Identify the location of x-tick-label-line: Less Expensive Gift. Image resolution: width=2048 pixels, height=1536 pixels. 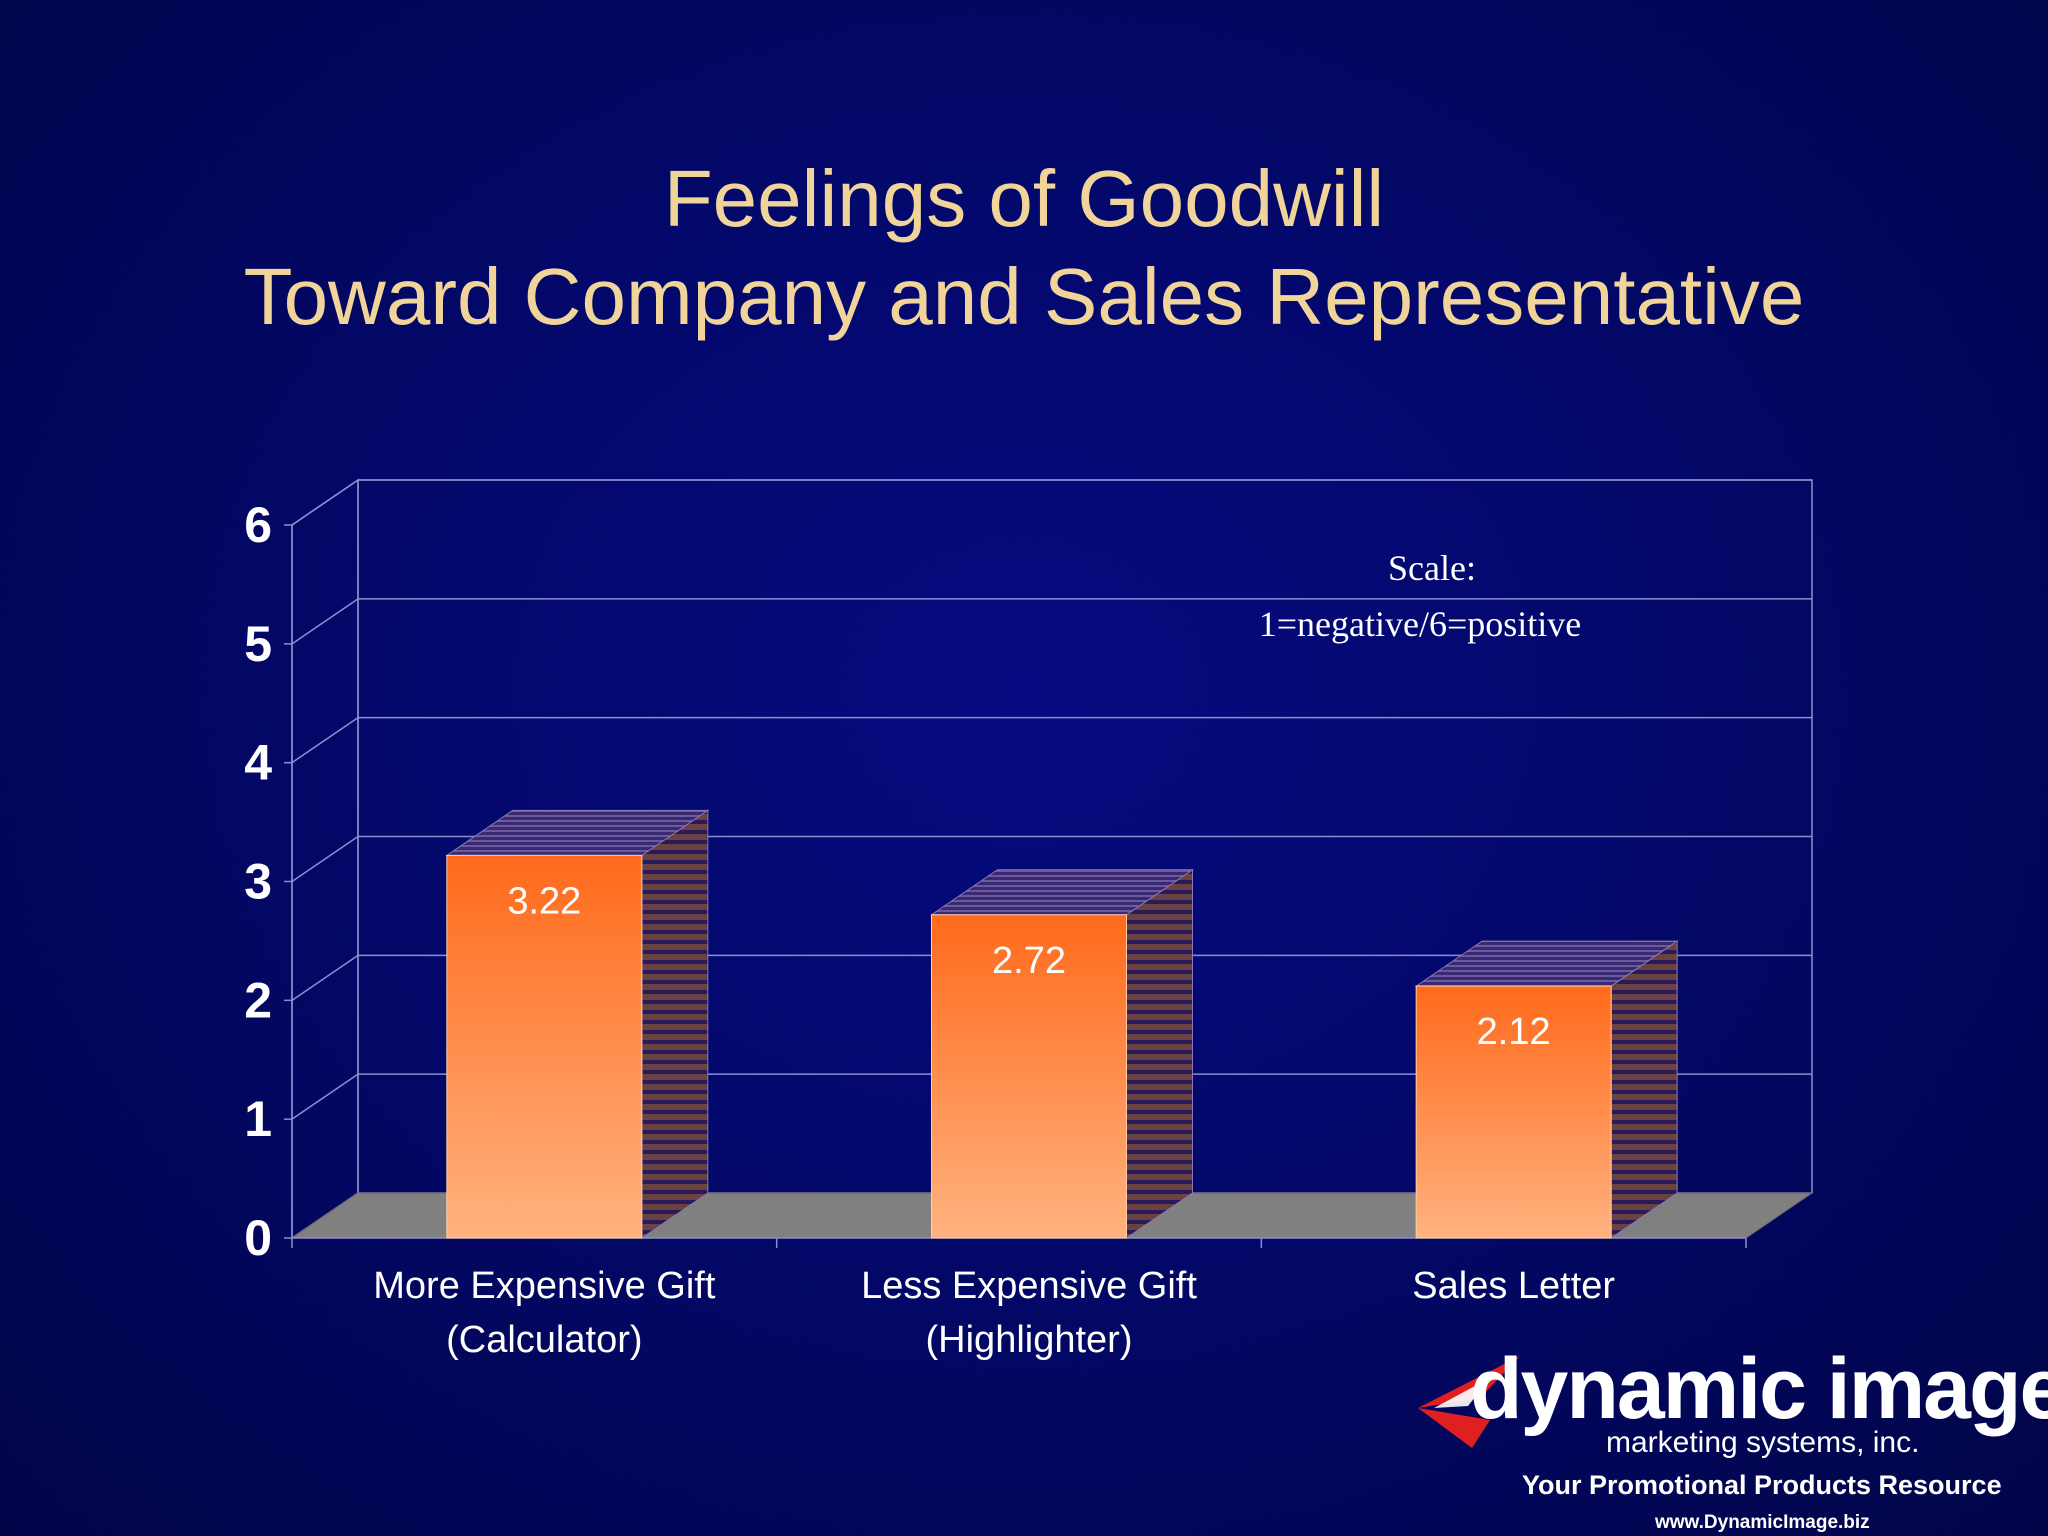
(1029, 1286).